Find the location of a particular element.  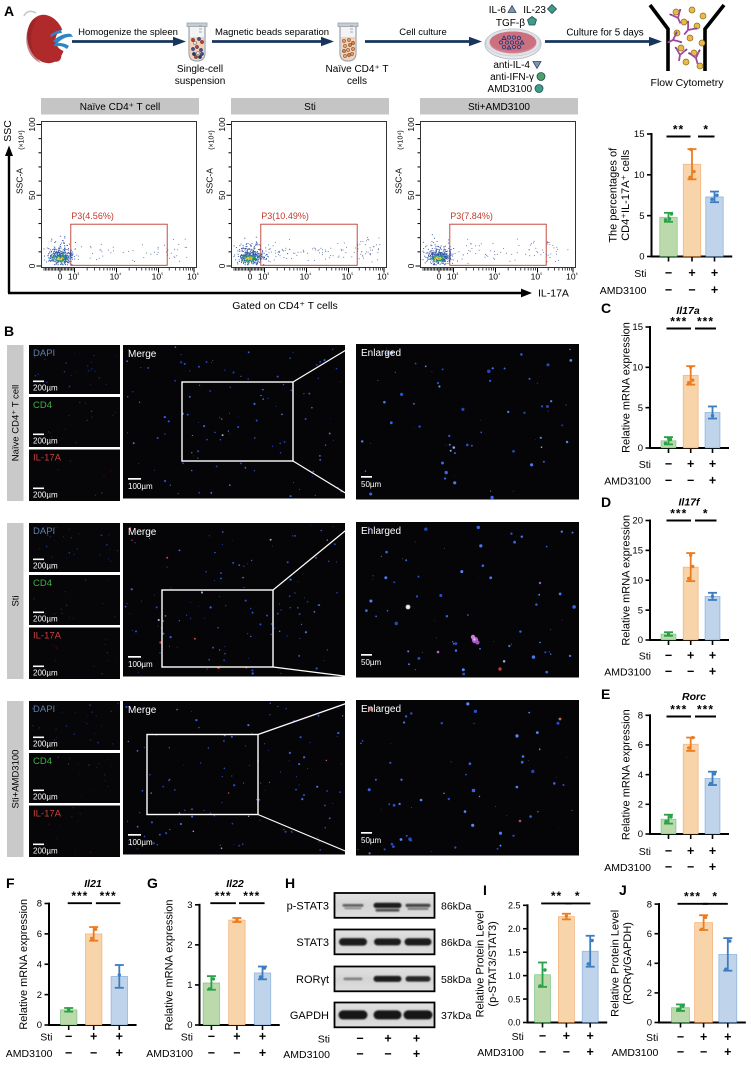

svg-text: I is located at coordinates (485, 890).